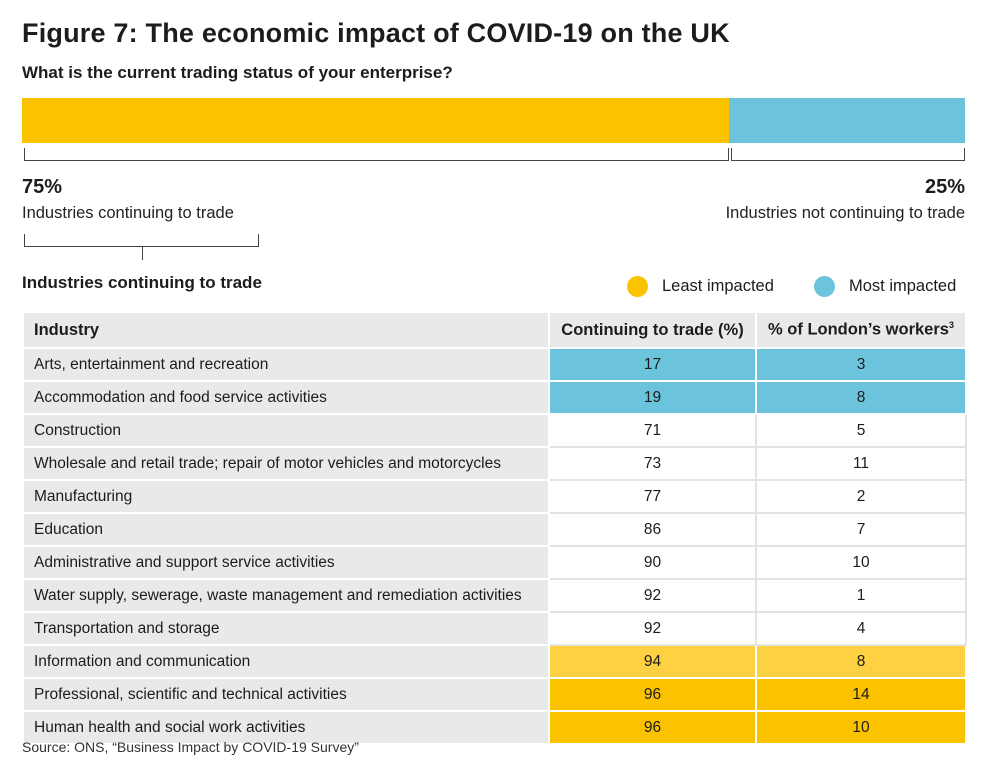 Image resolution: width=1000 pixels, height=782 pixels. I want to click on industry-cell: Construction, so click(286, 430).